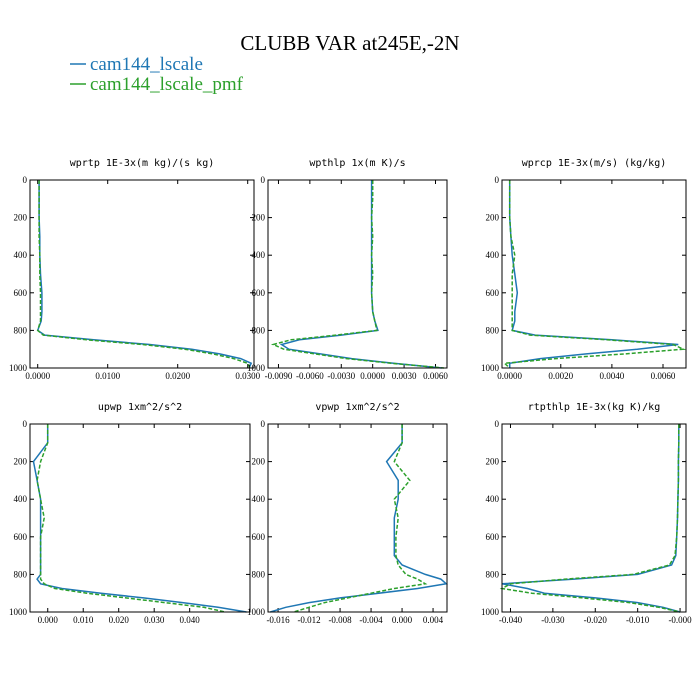 The height and width of the screenshot is (700, 700). I want to click on panel-title: vpwp 1xm^2/s^2, so click(357, 407).